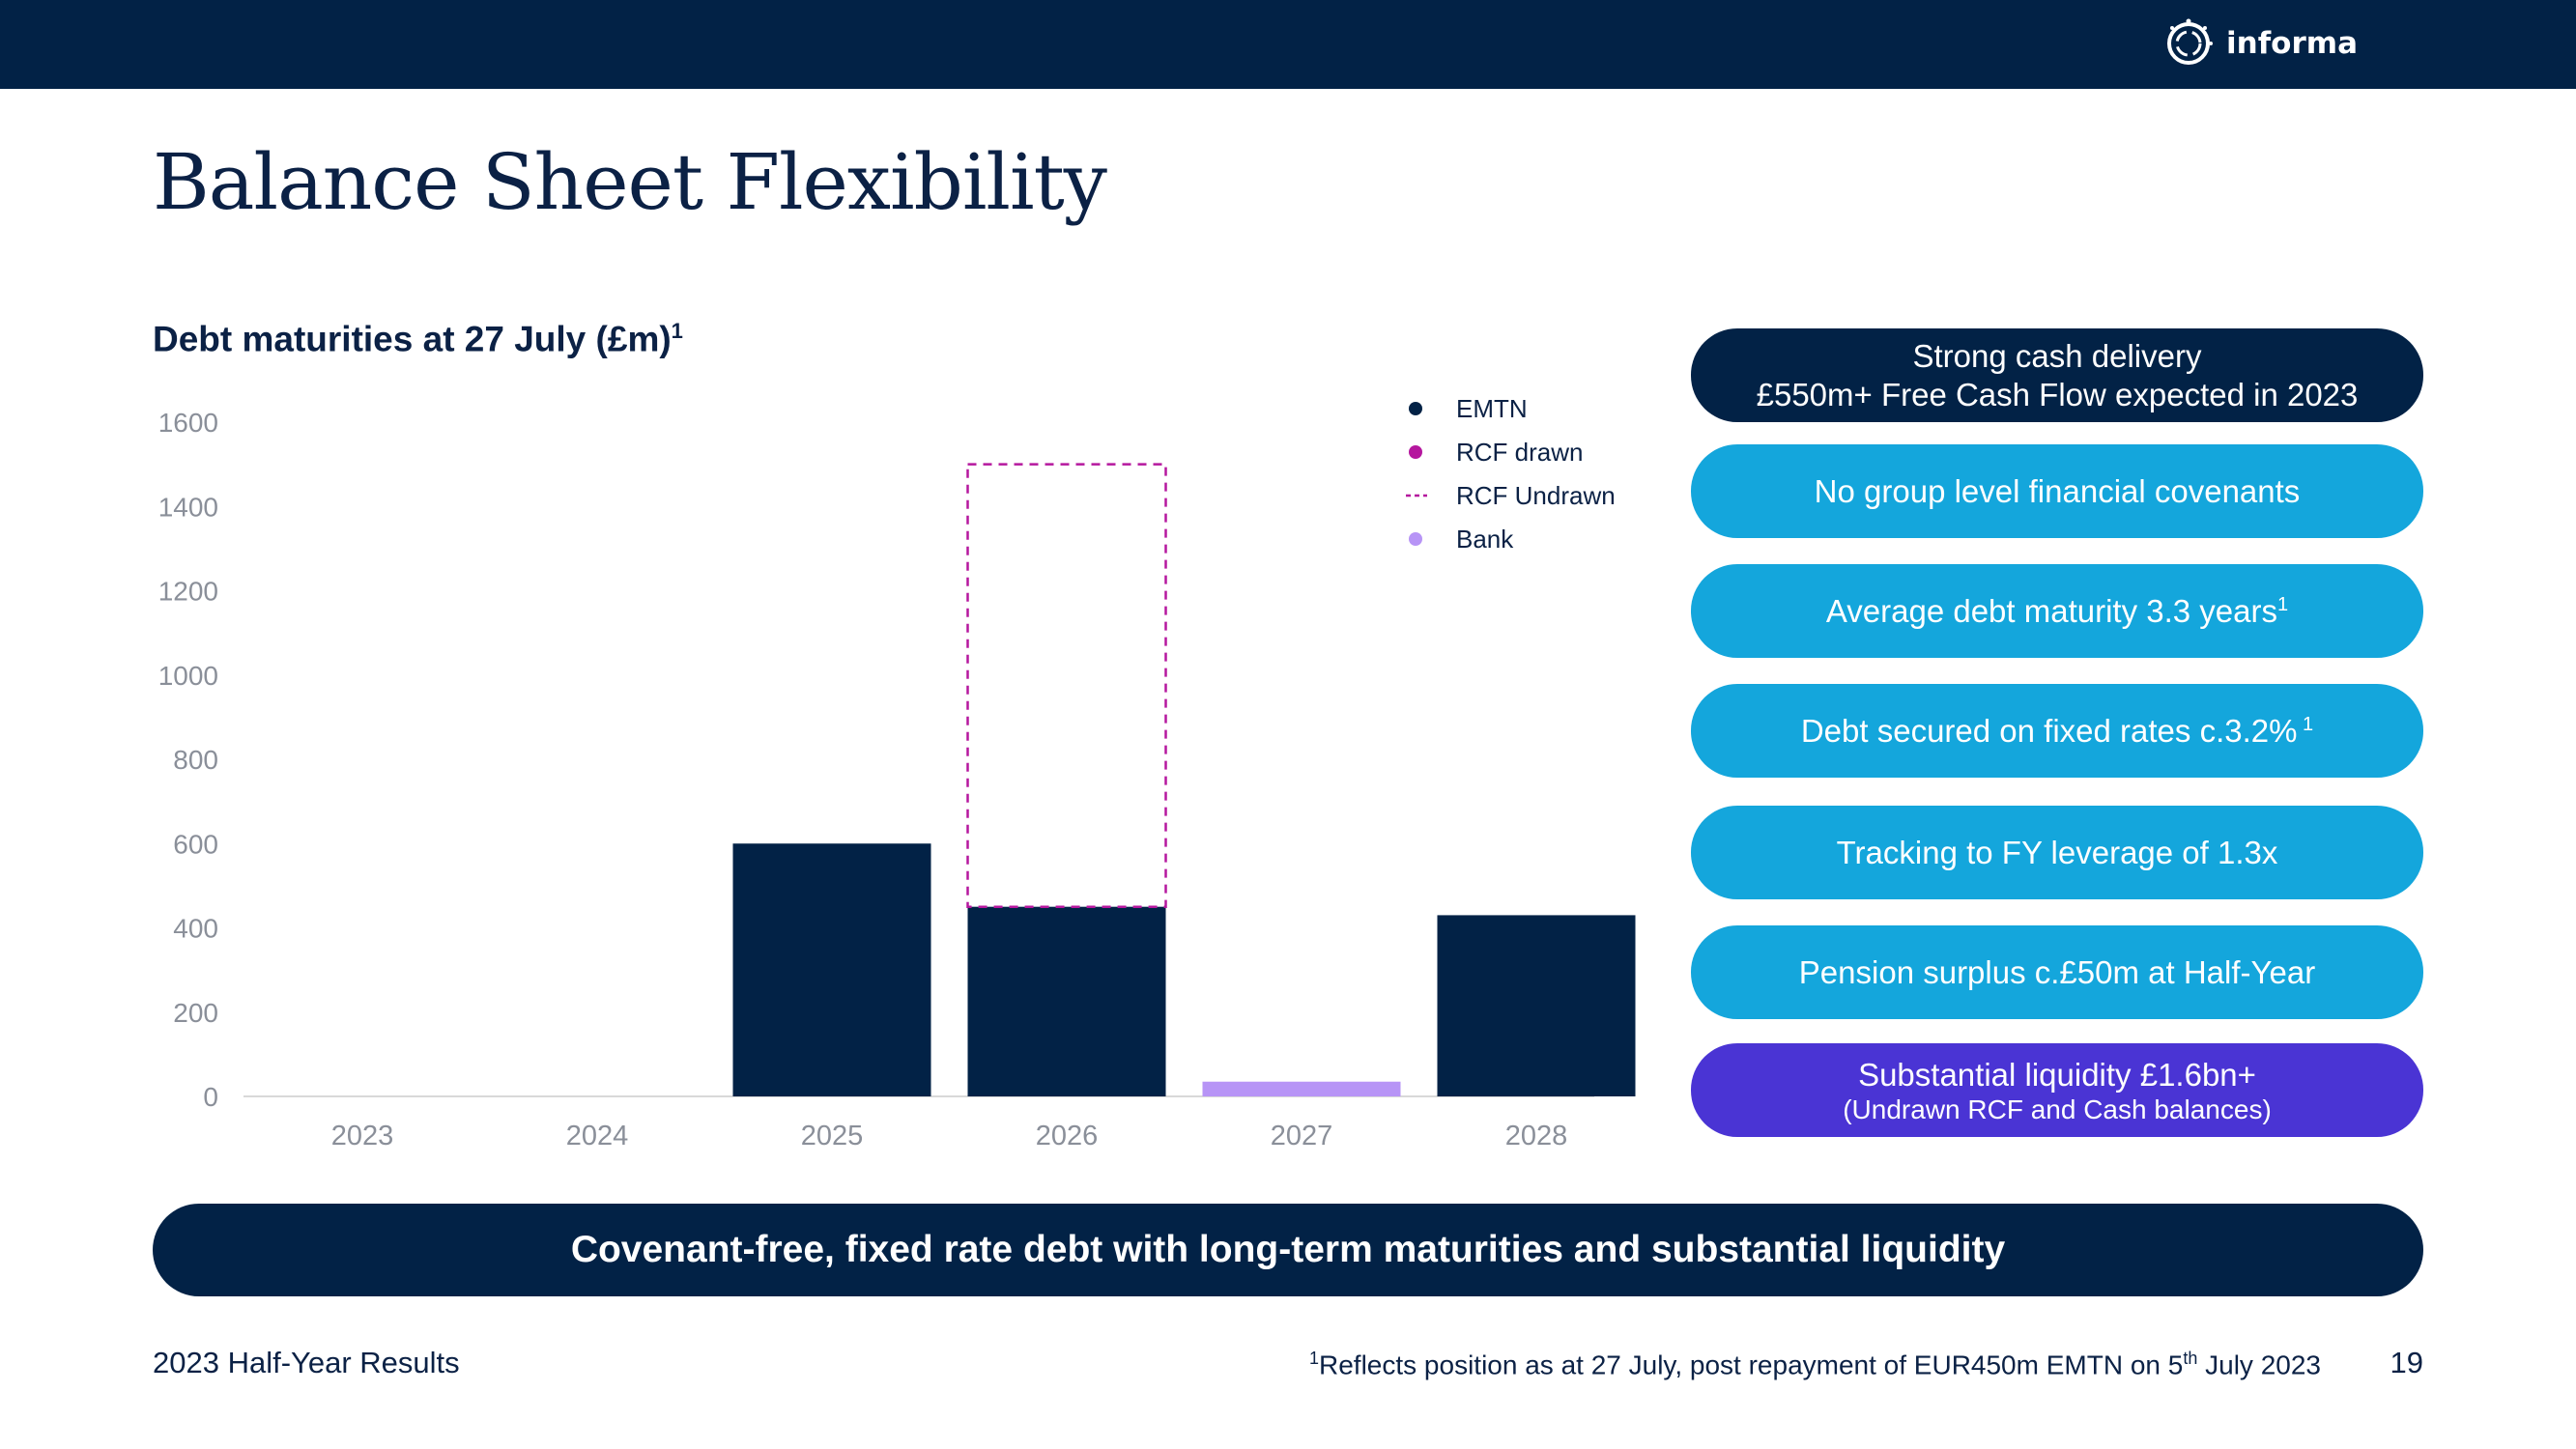  Describe the element at coordinates (2292, 43) in the screenshot. I see `logo-text: informa` at that location.